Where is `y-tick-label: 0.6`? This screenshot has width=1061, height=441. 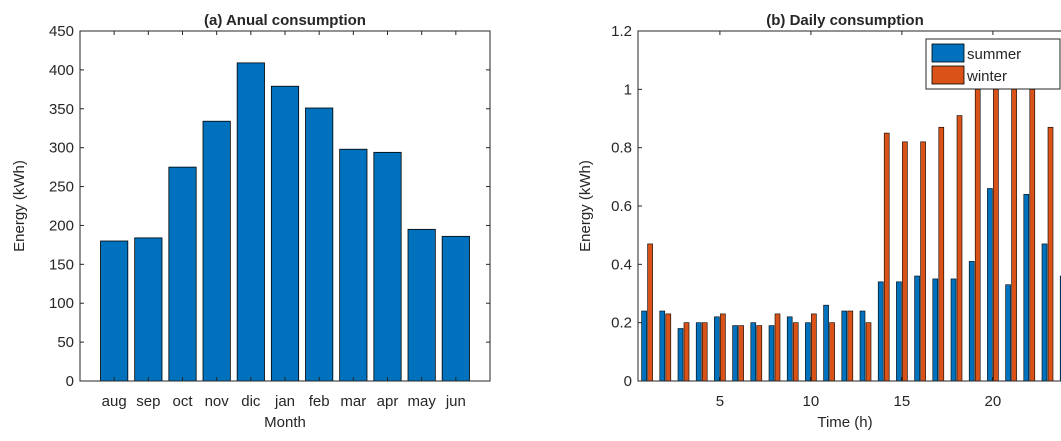
y-tick-label: 0.6 is located at coordinates (621, 206).